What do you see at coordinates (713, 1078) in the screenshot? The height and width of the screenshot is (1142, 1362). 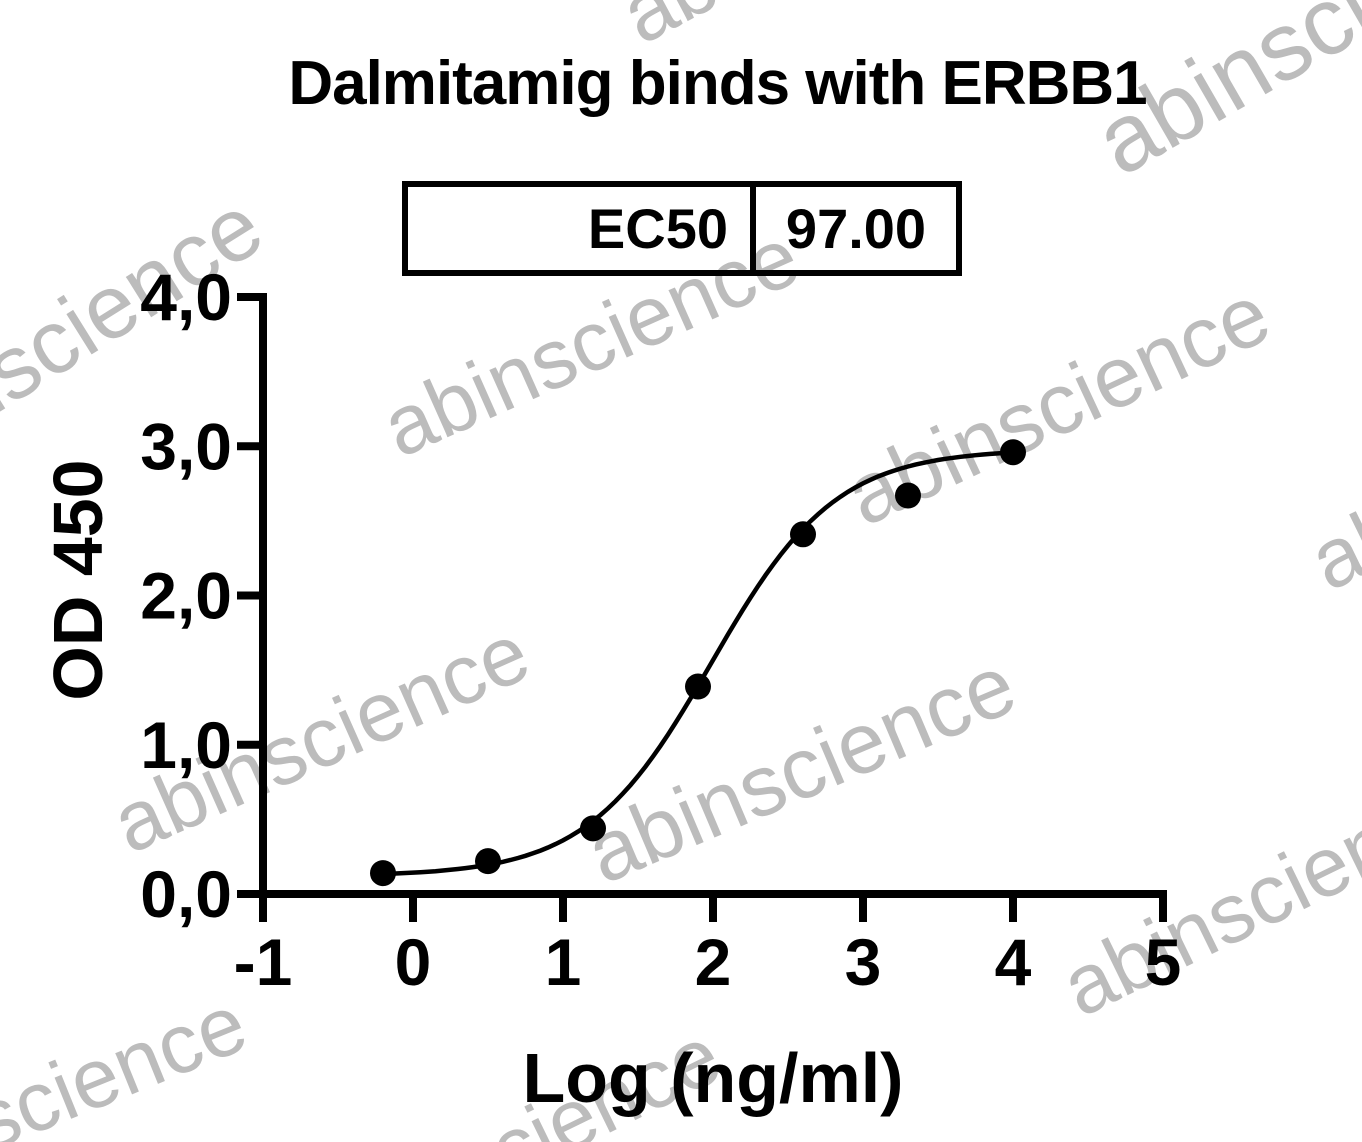 I see `x-axis-title: Log (ng/ml)` at bounding box center [713, 1078].